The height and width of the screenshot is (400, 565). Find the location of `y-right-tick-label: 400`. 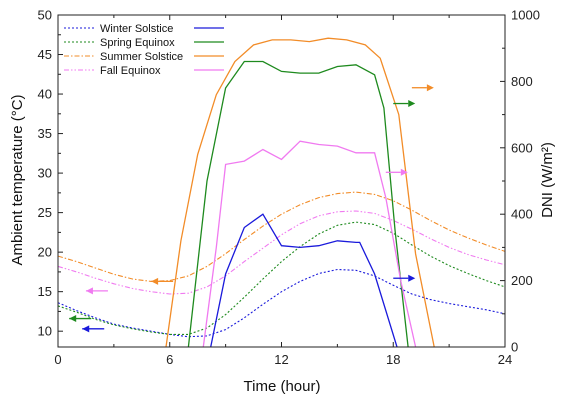

y-right-tick-label: 400 is located at coordinates (522, 214).